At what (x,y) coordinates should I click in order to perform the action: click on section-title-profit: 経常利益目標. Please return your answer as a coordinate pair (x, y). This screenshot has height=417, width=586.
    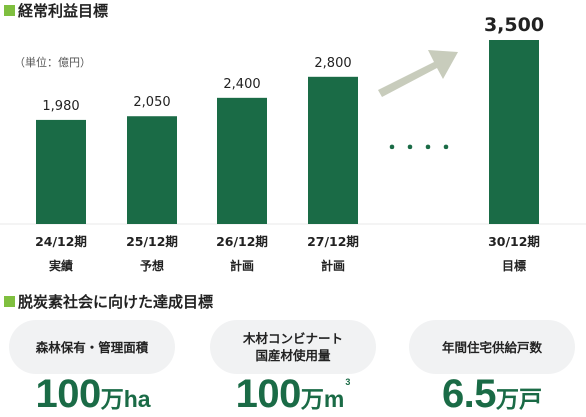
    Looking at the image, I should click on (63, 11).